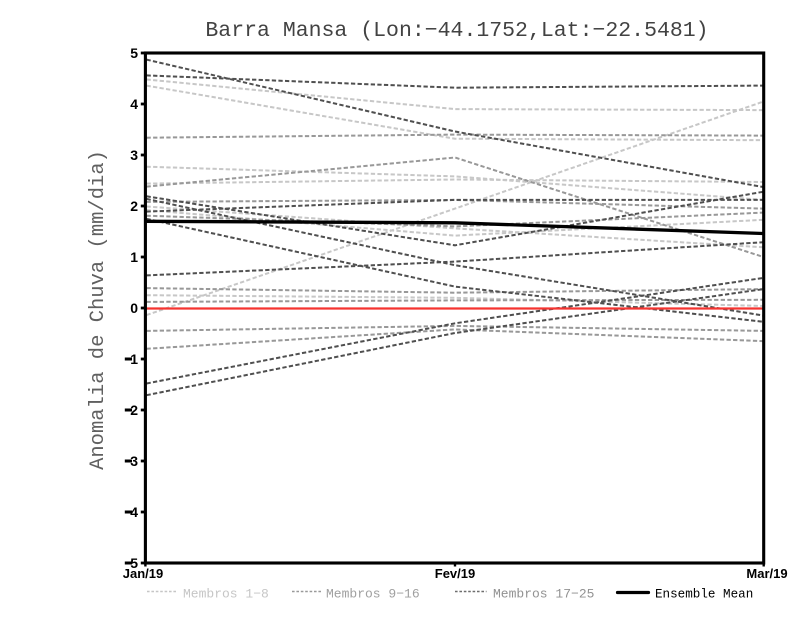  I want to click on svg-text: Membros 17−25, so click(543, 594).